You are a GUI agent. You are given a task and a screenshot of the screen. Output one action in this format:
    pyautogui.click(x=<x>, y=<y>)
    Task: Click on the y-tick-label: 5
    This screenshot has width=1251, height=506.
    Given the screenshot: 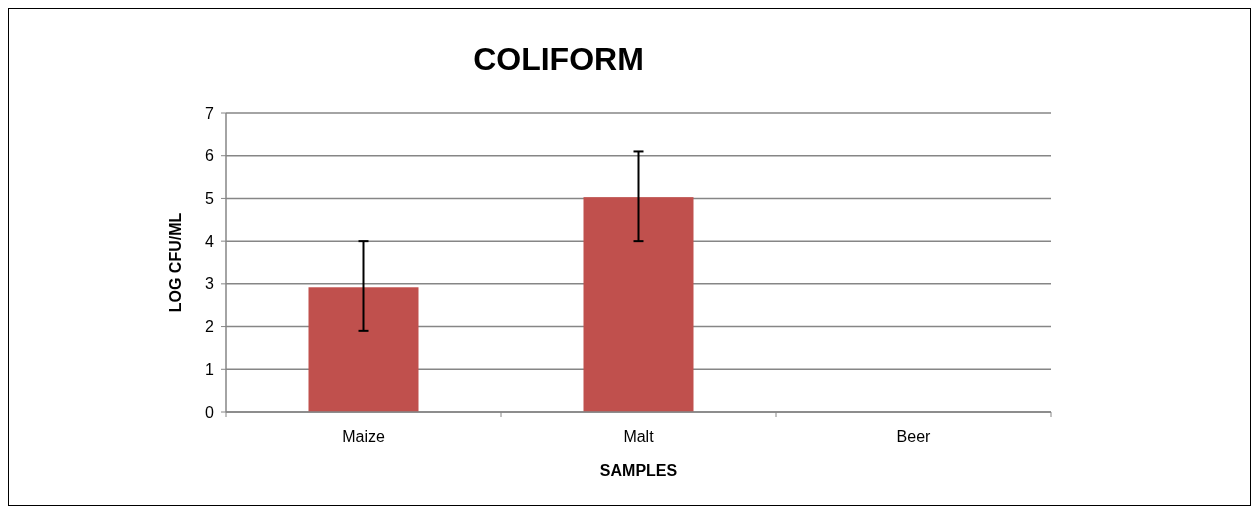 What is the action you would take?
    pyautogui.click(x=210, y=199)
    